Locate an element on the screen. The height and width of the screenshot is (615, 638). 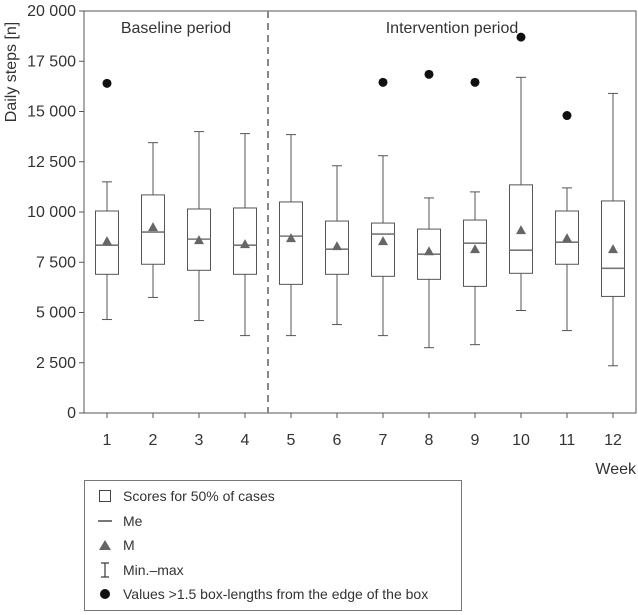
y-tick-label: 7 500 is located at coordinates (56, 262).